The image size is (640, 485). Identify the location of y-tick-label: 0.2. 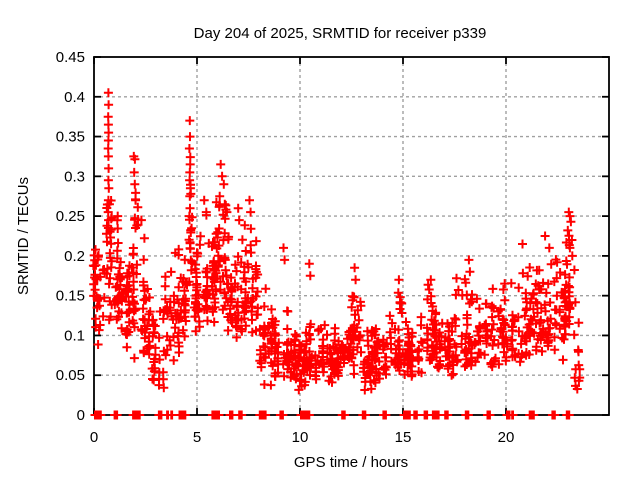
(74, 256).